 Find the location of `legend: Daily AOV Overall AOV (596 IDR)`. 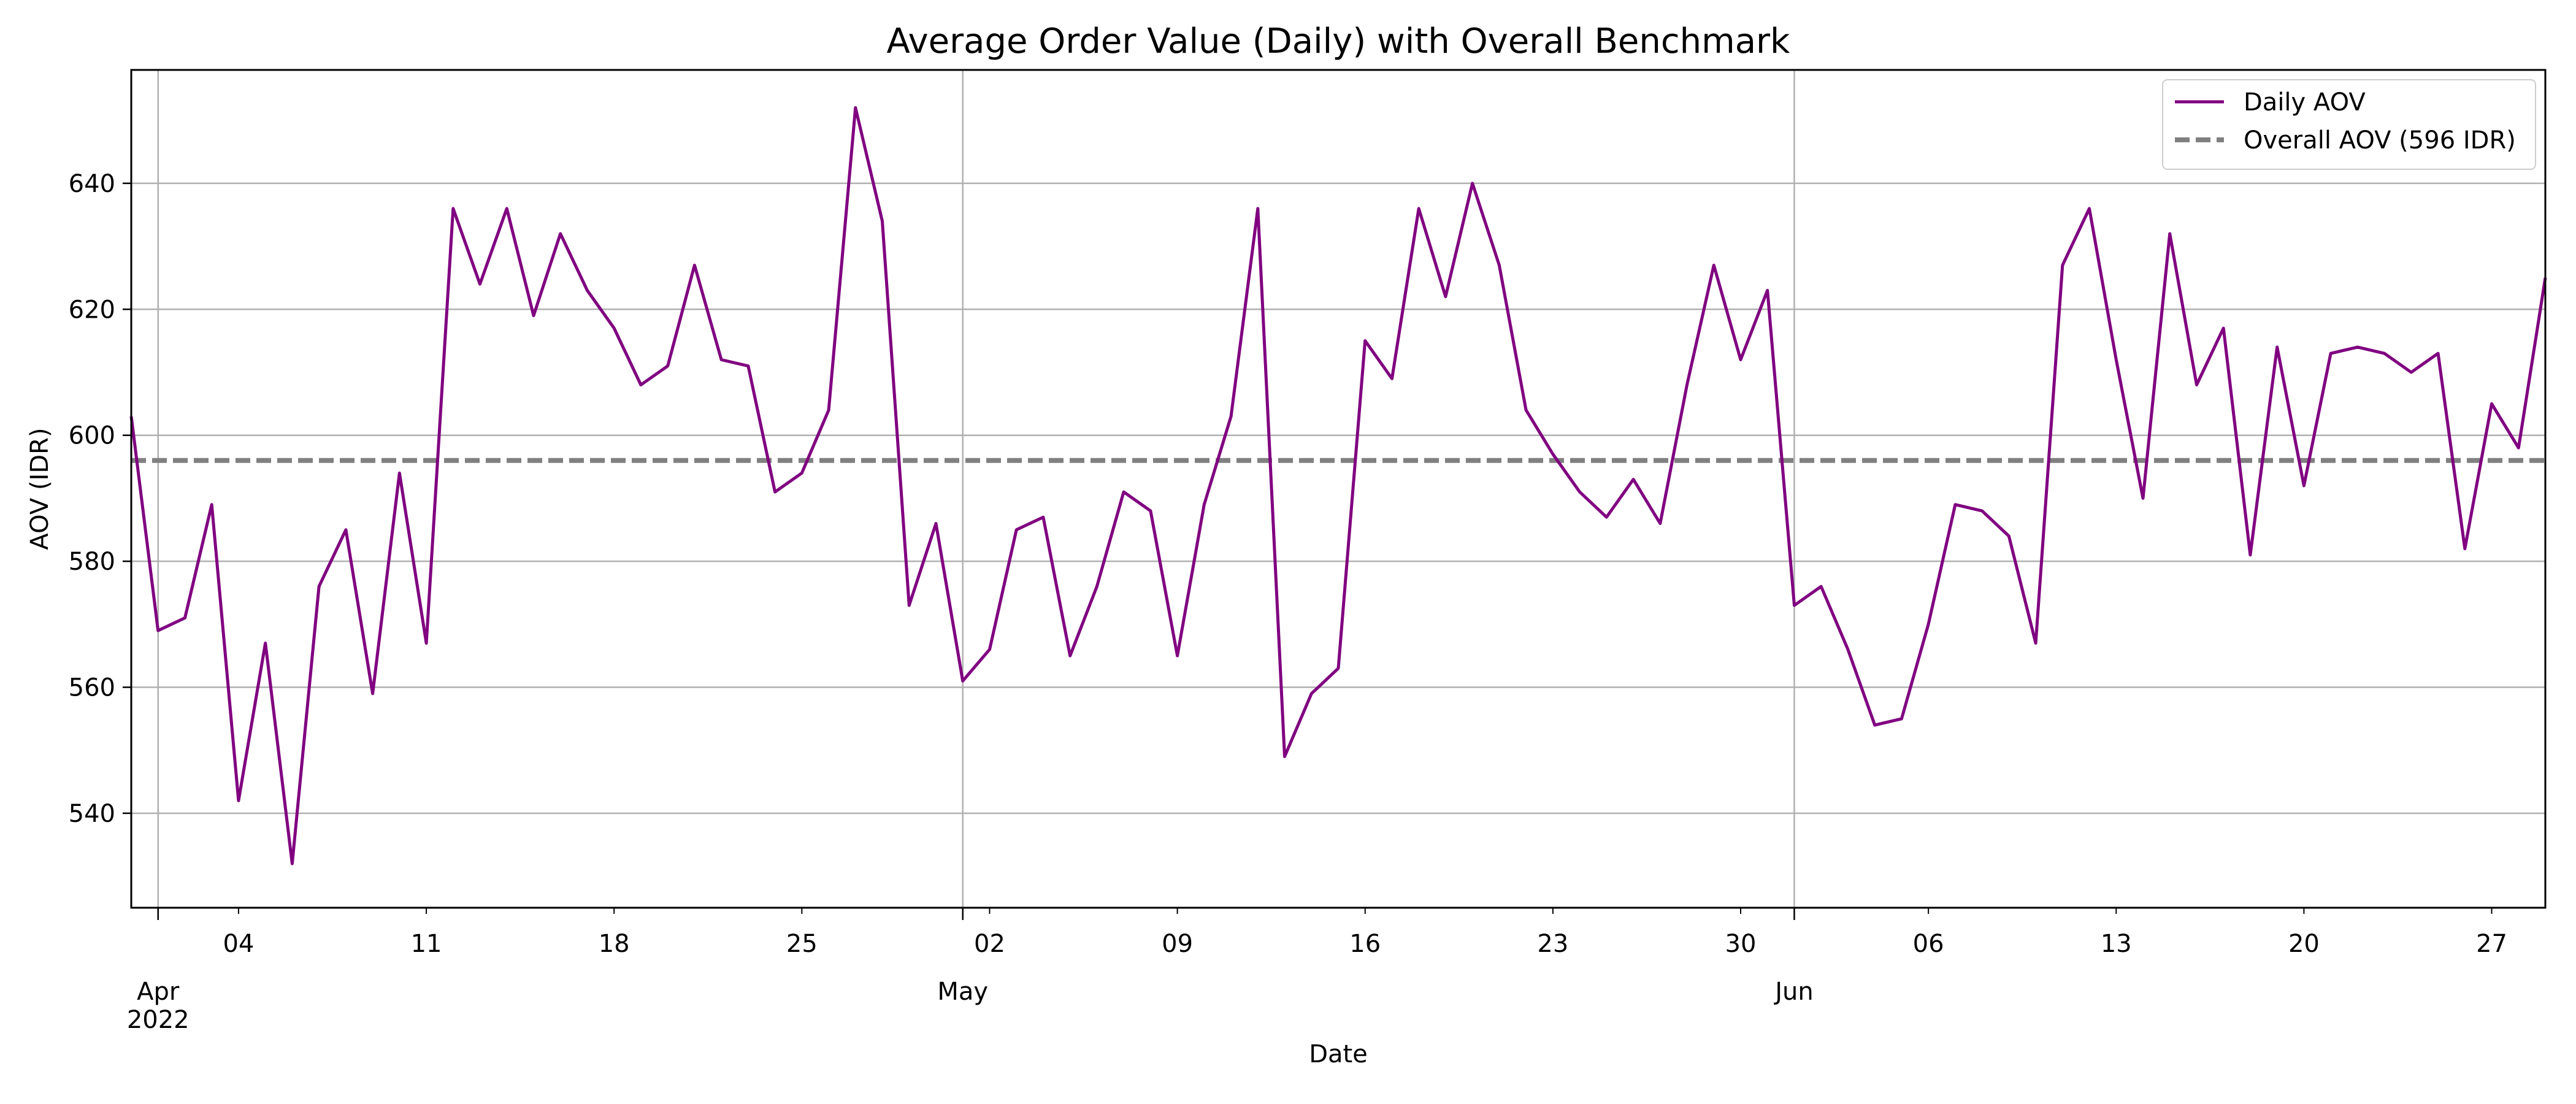

legend: Daily AOV Overall AOV (596 IDR) is located at coordinates (2349, 124).